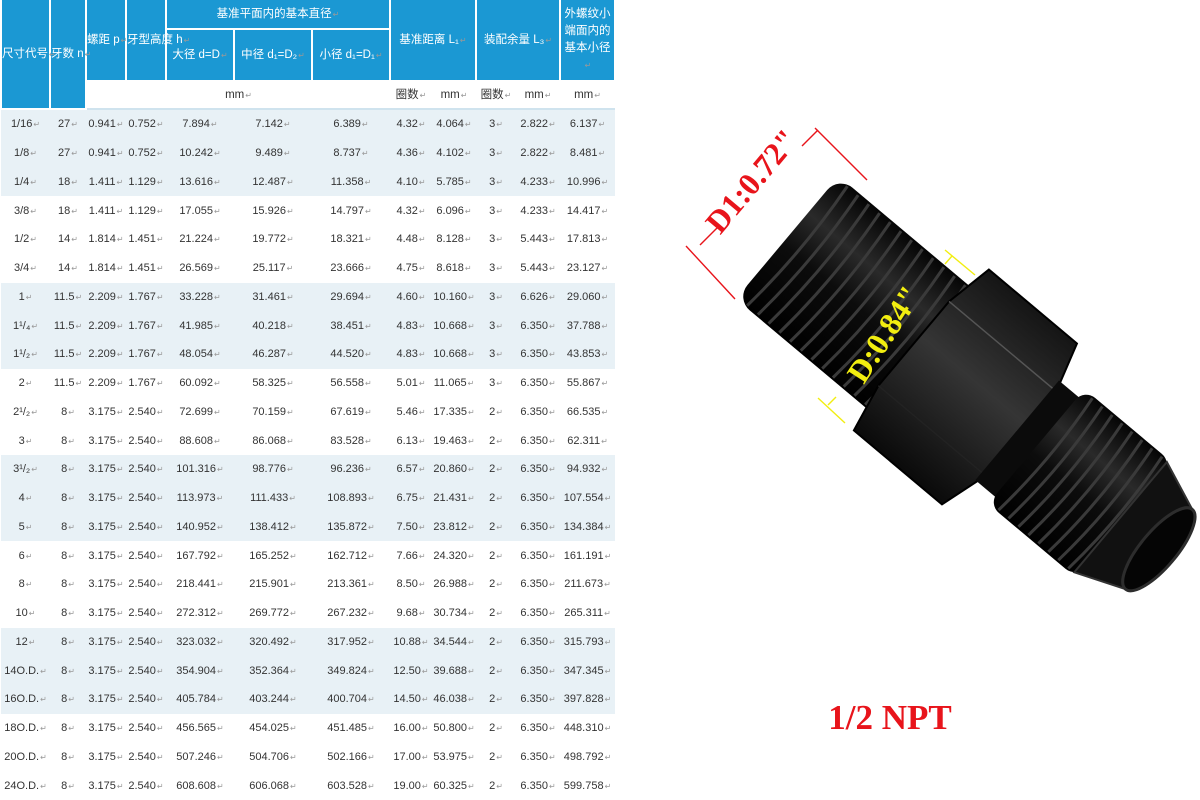  I want to click on table-cell: 44.520, so click(351, 354).